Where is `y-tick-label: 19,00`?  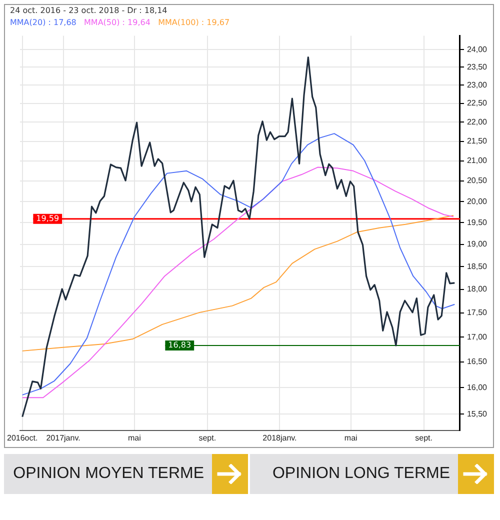 y-tick-label: 19,00 is located at coordinates (477, 244).